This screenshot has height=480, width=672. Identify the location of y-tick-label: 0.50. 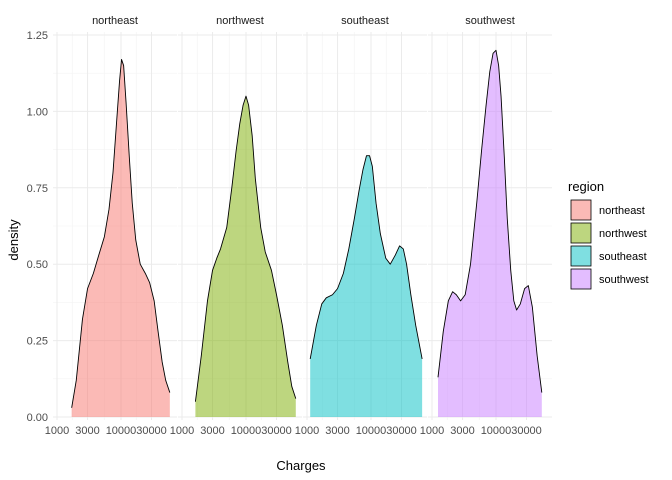
(37, 265).